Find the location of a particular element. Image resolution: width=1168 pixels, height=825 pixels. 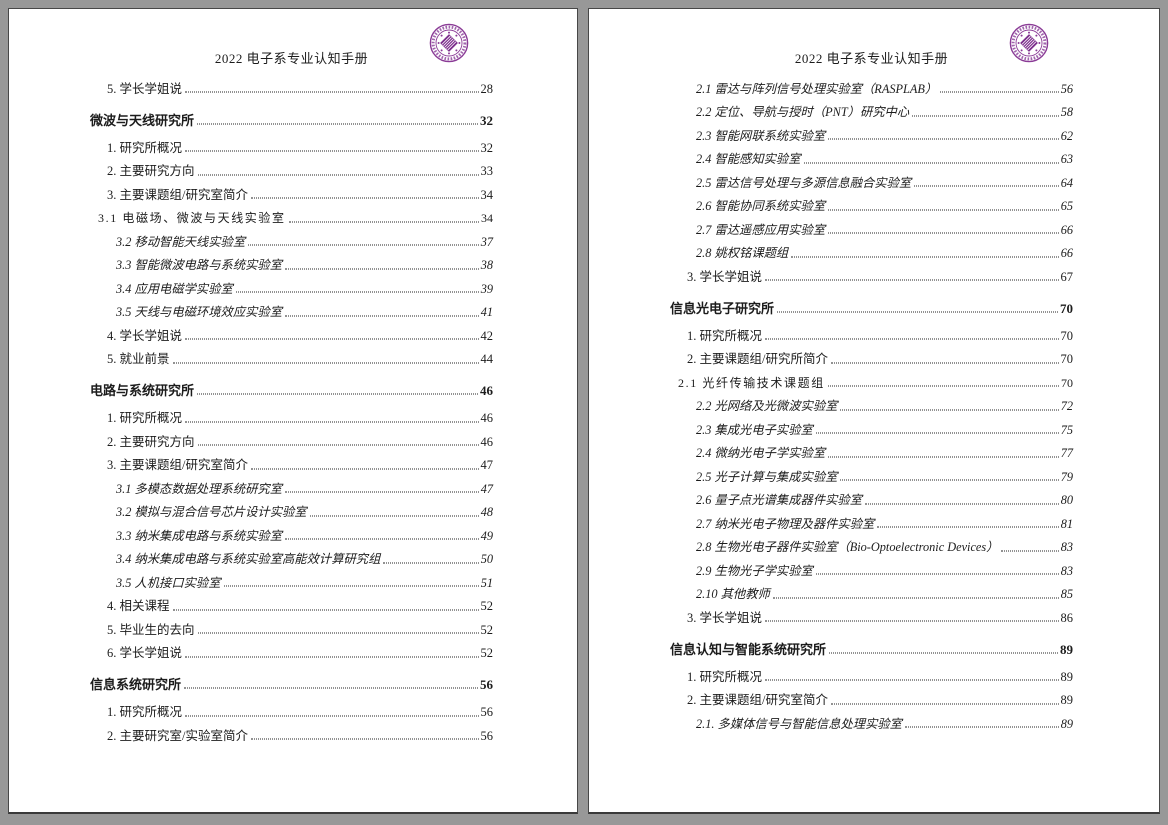

toc-entry-page-number: 63 is located at coordinates (1066, 159).